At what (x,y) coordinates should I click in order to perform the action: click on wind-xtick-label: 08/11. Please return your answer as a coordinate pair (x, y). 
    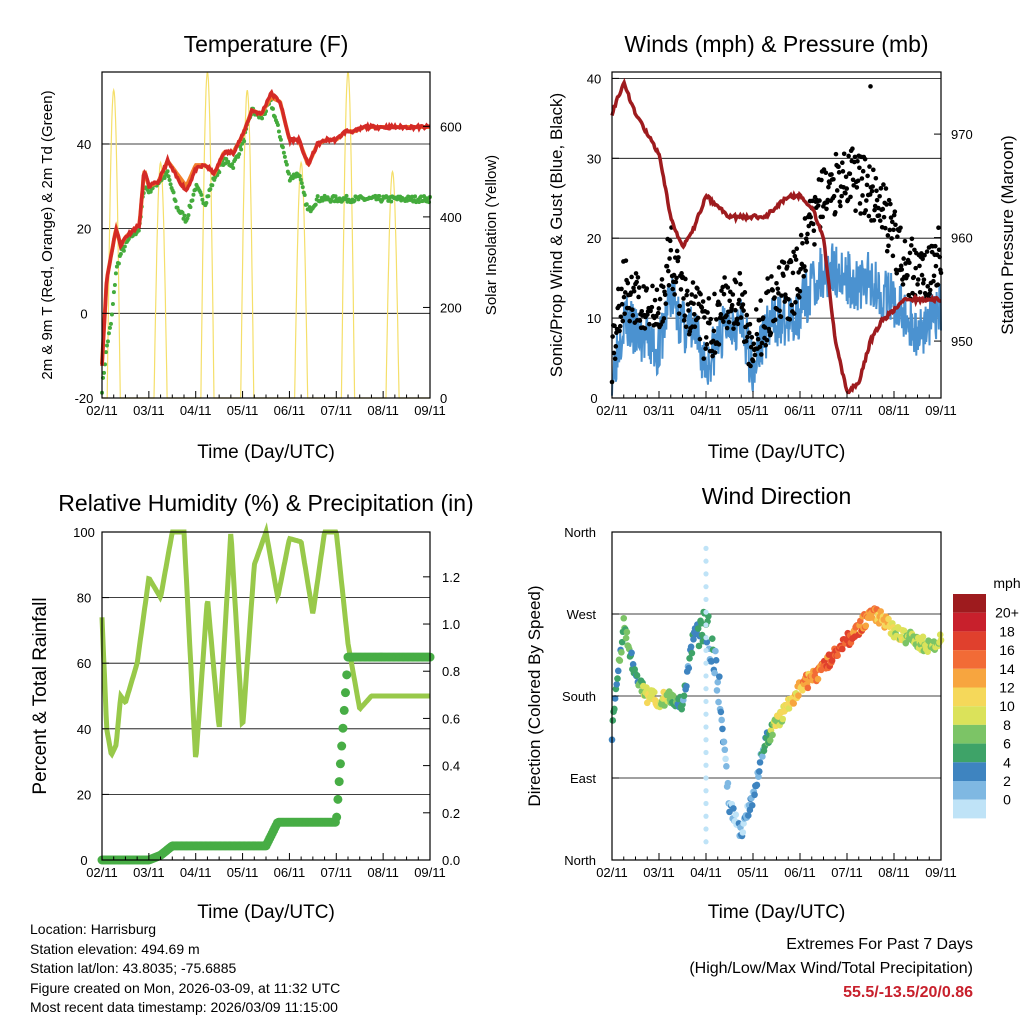
    Looking at the image, I should click on (894, 410).